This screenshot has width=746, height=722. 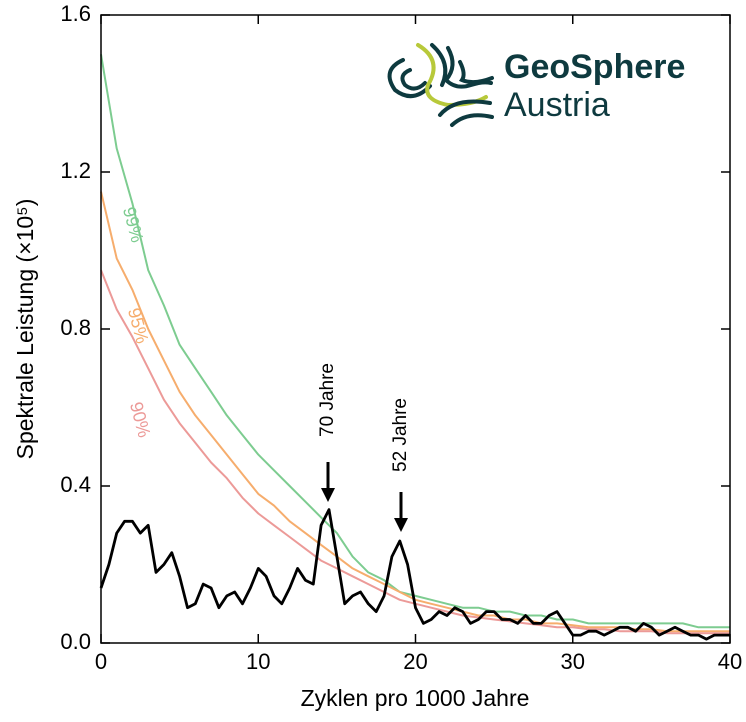 What do you see at coordinates (138, 326) in the screenshot?
I see `series-label: 95%` at bounding box center [138, 326].